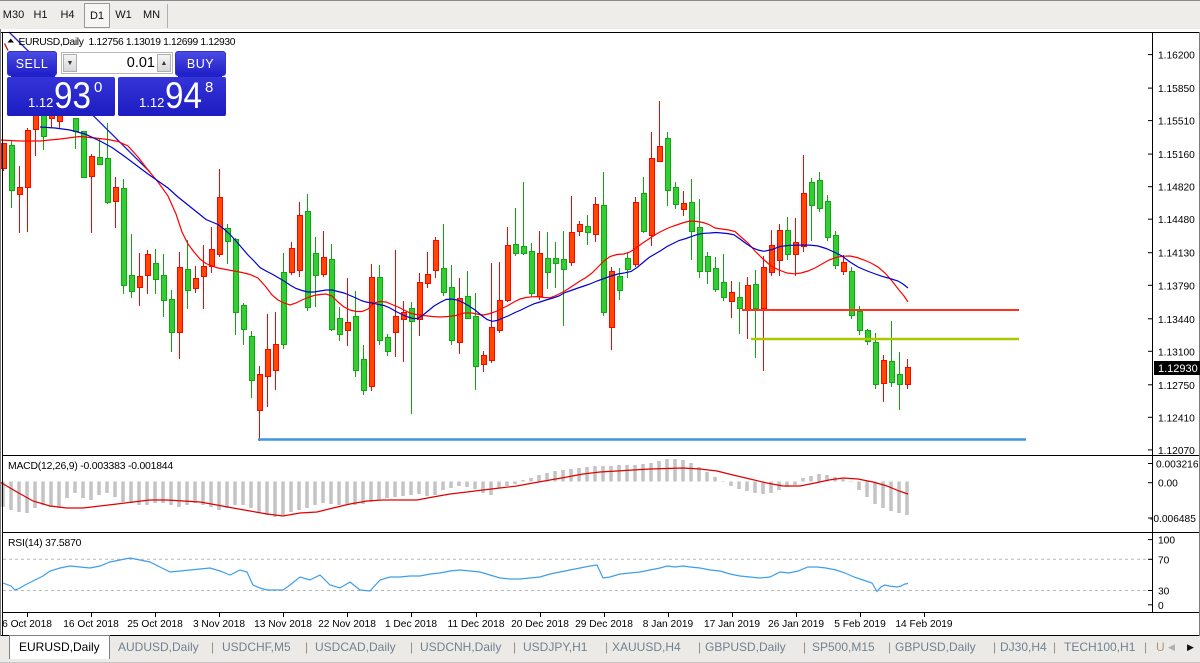  I want to click on svg-text: 1.12930, so click(1178, 369).